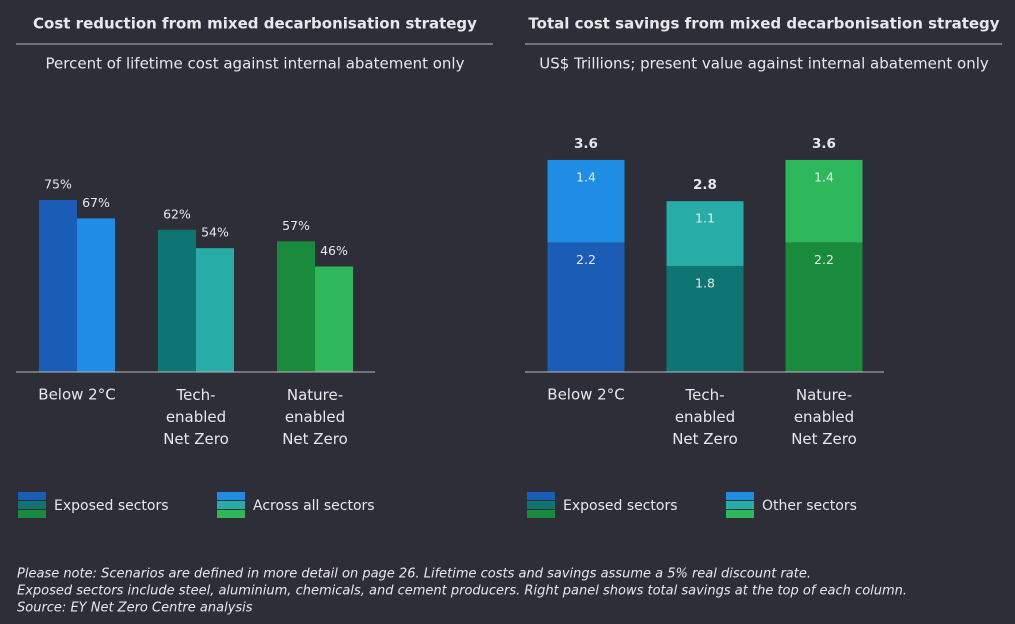  Describe the element at coordinates (334, 250) in the screenshot. I see `value-label: 46%` at that location.